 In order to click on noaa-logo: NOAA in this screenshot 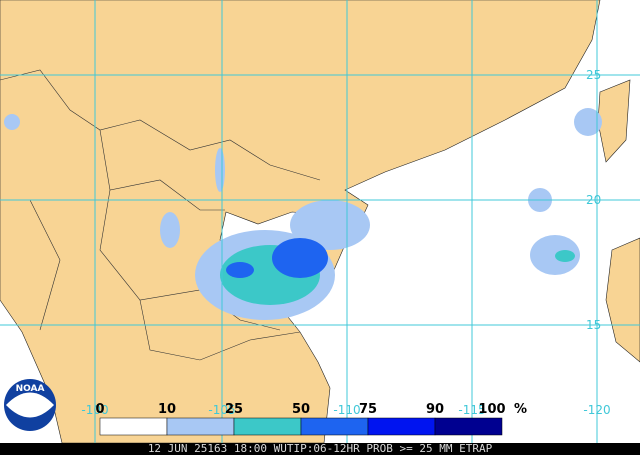, I will do `click(30, 405)`.